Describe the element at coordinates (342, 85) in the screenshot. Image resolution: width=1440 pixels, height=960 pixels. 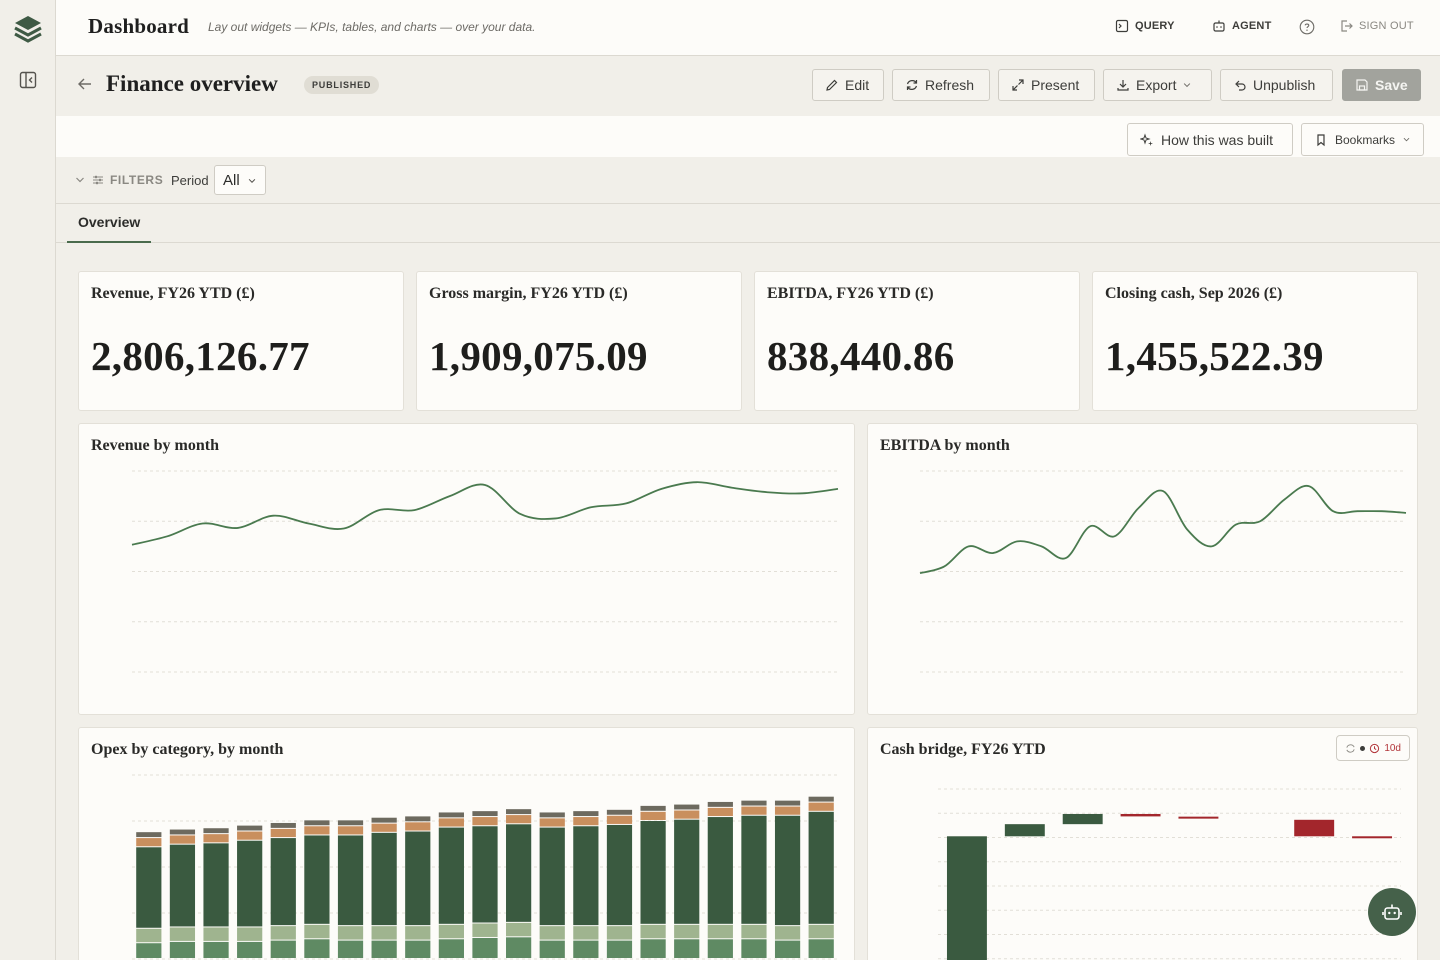
I see `published-badge: PUBLISHED` at that location.